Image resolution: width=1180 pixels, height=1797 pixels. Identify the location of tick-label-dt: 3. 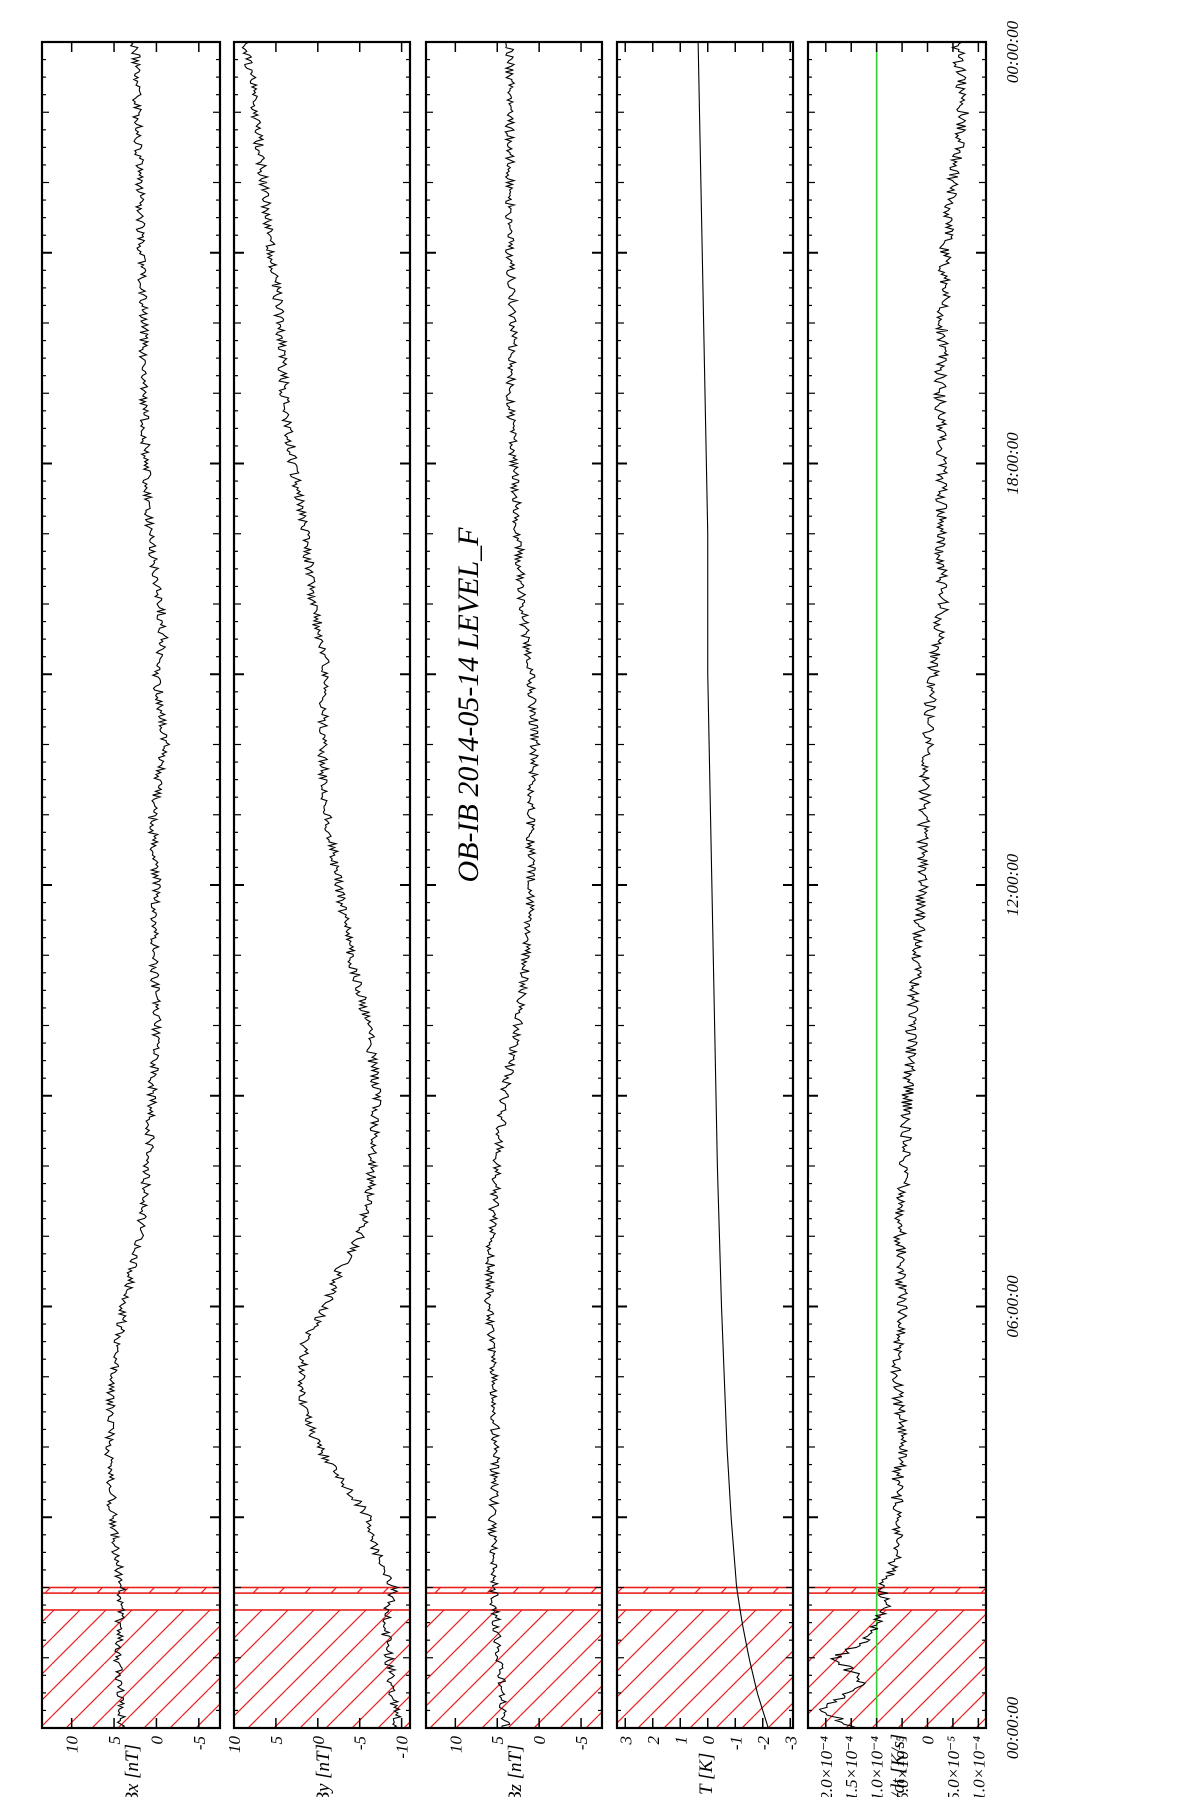
(625, 1741).